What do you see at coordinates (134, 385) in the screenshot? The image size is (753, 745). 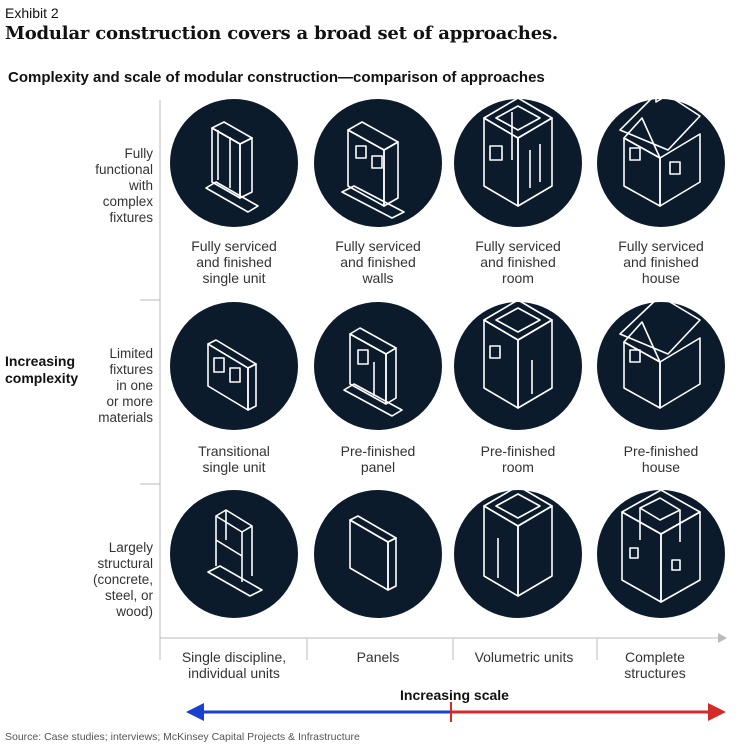 I see `row-label-line: in one` at bounding box center [134, 385].